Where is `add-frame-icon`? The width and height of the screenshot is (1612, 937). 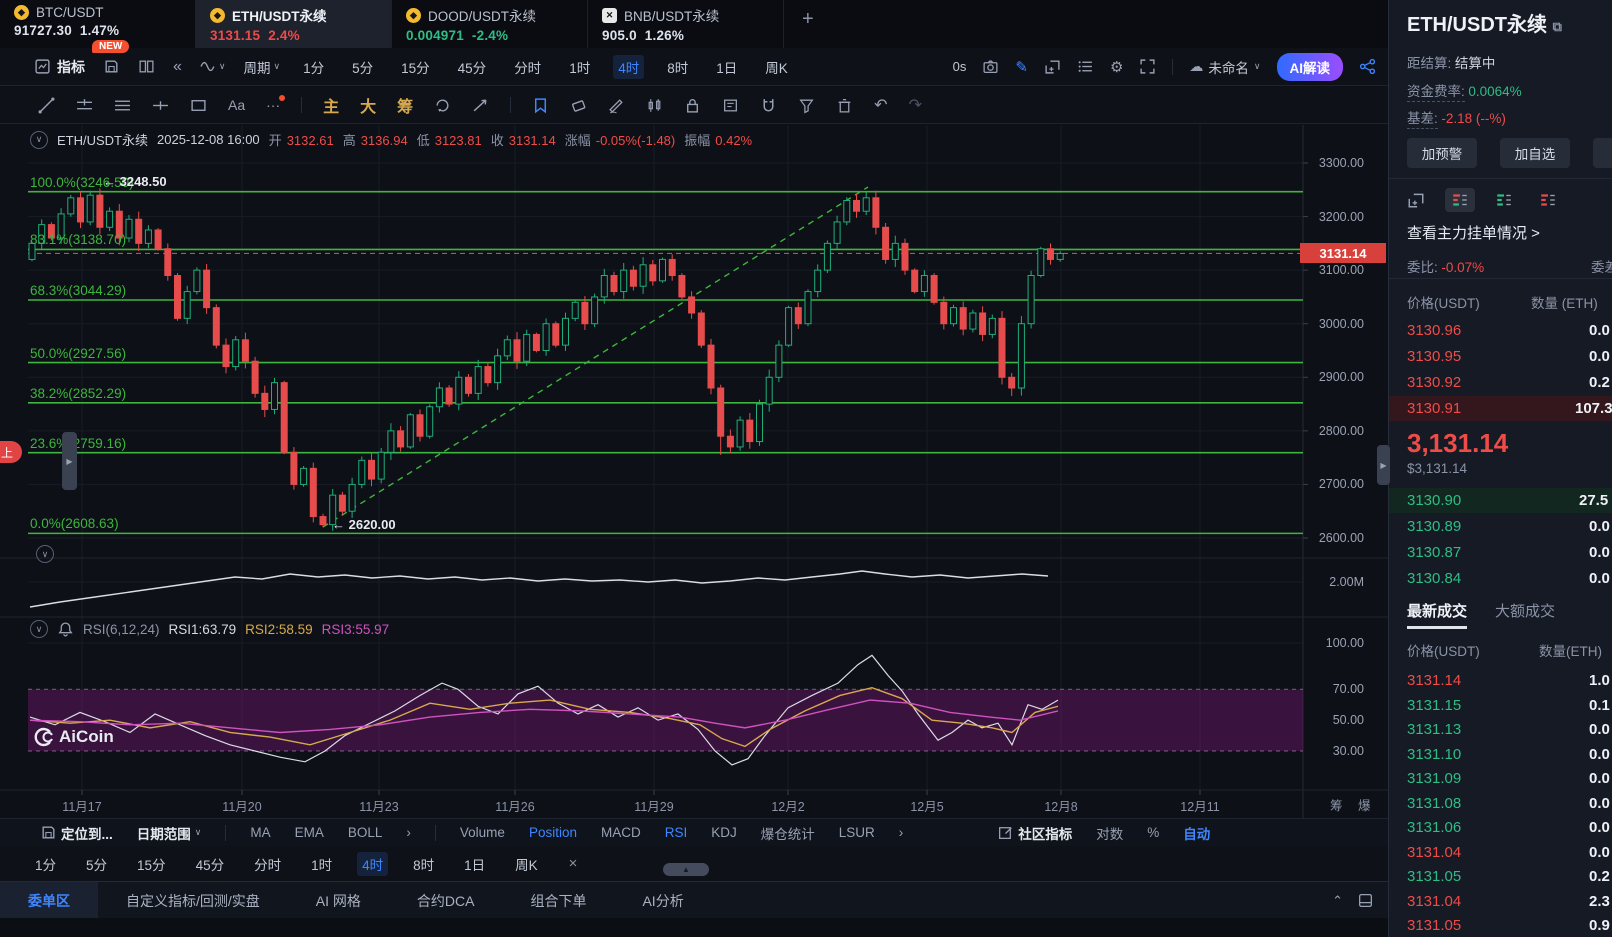
add-frame-icon is located at coordinates (1052, 66).